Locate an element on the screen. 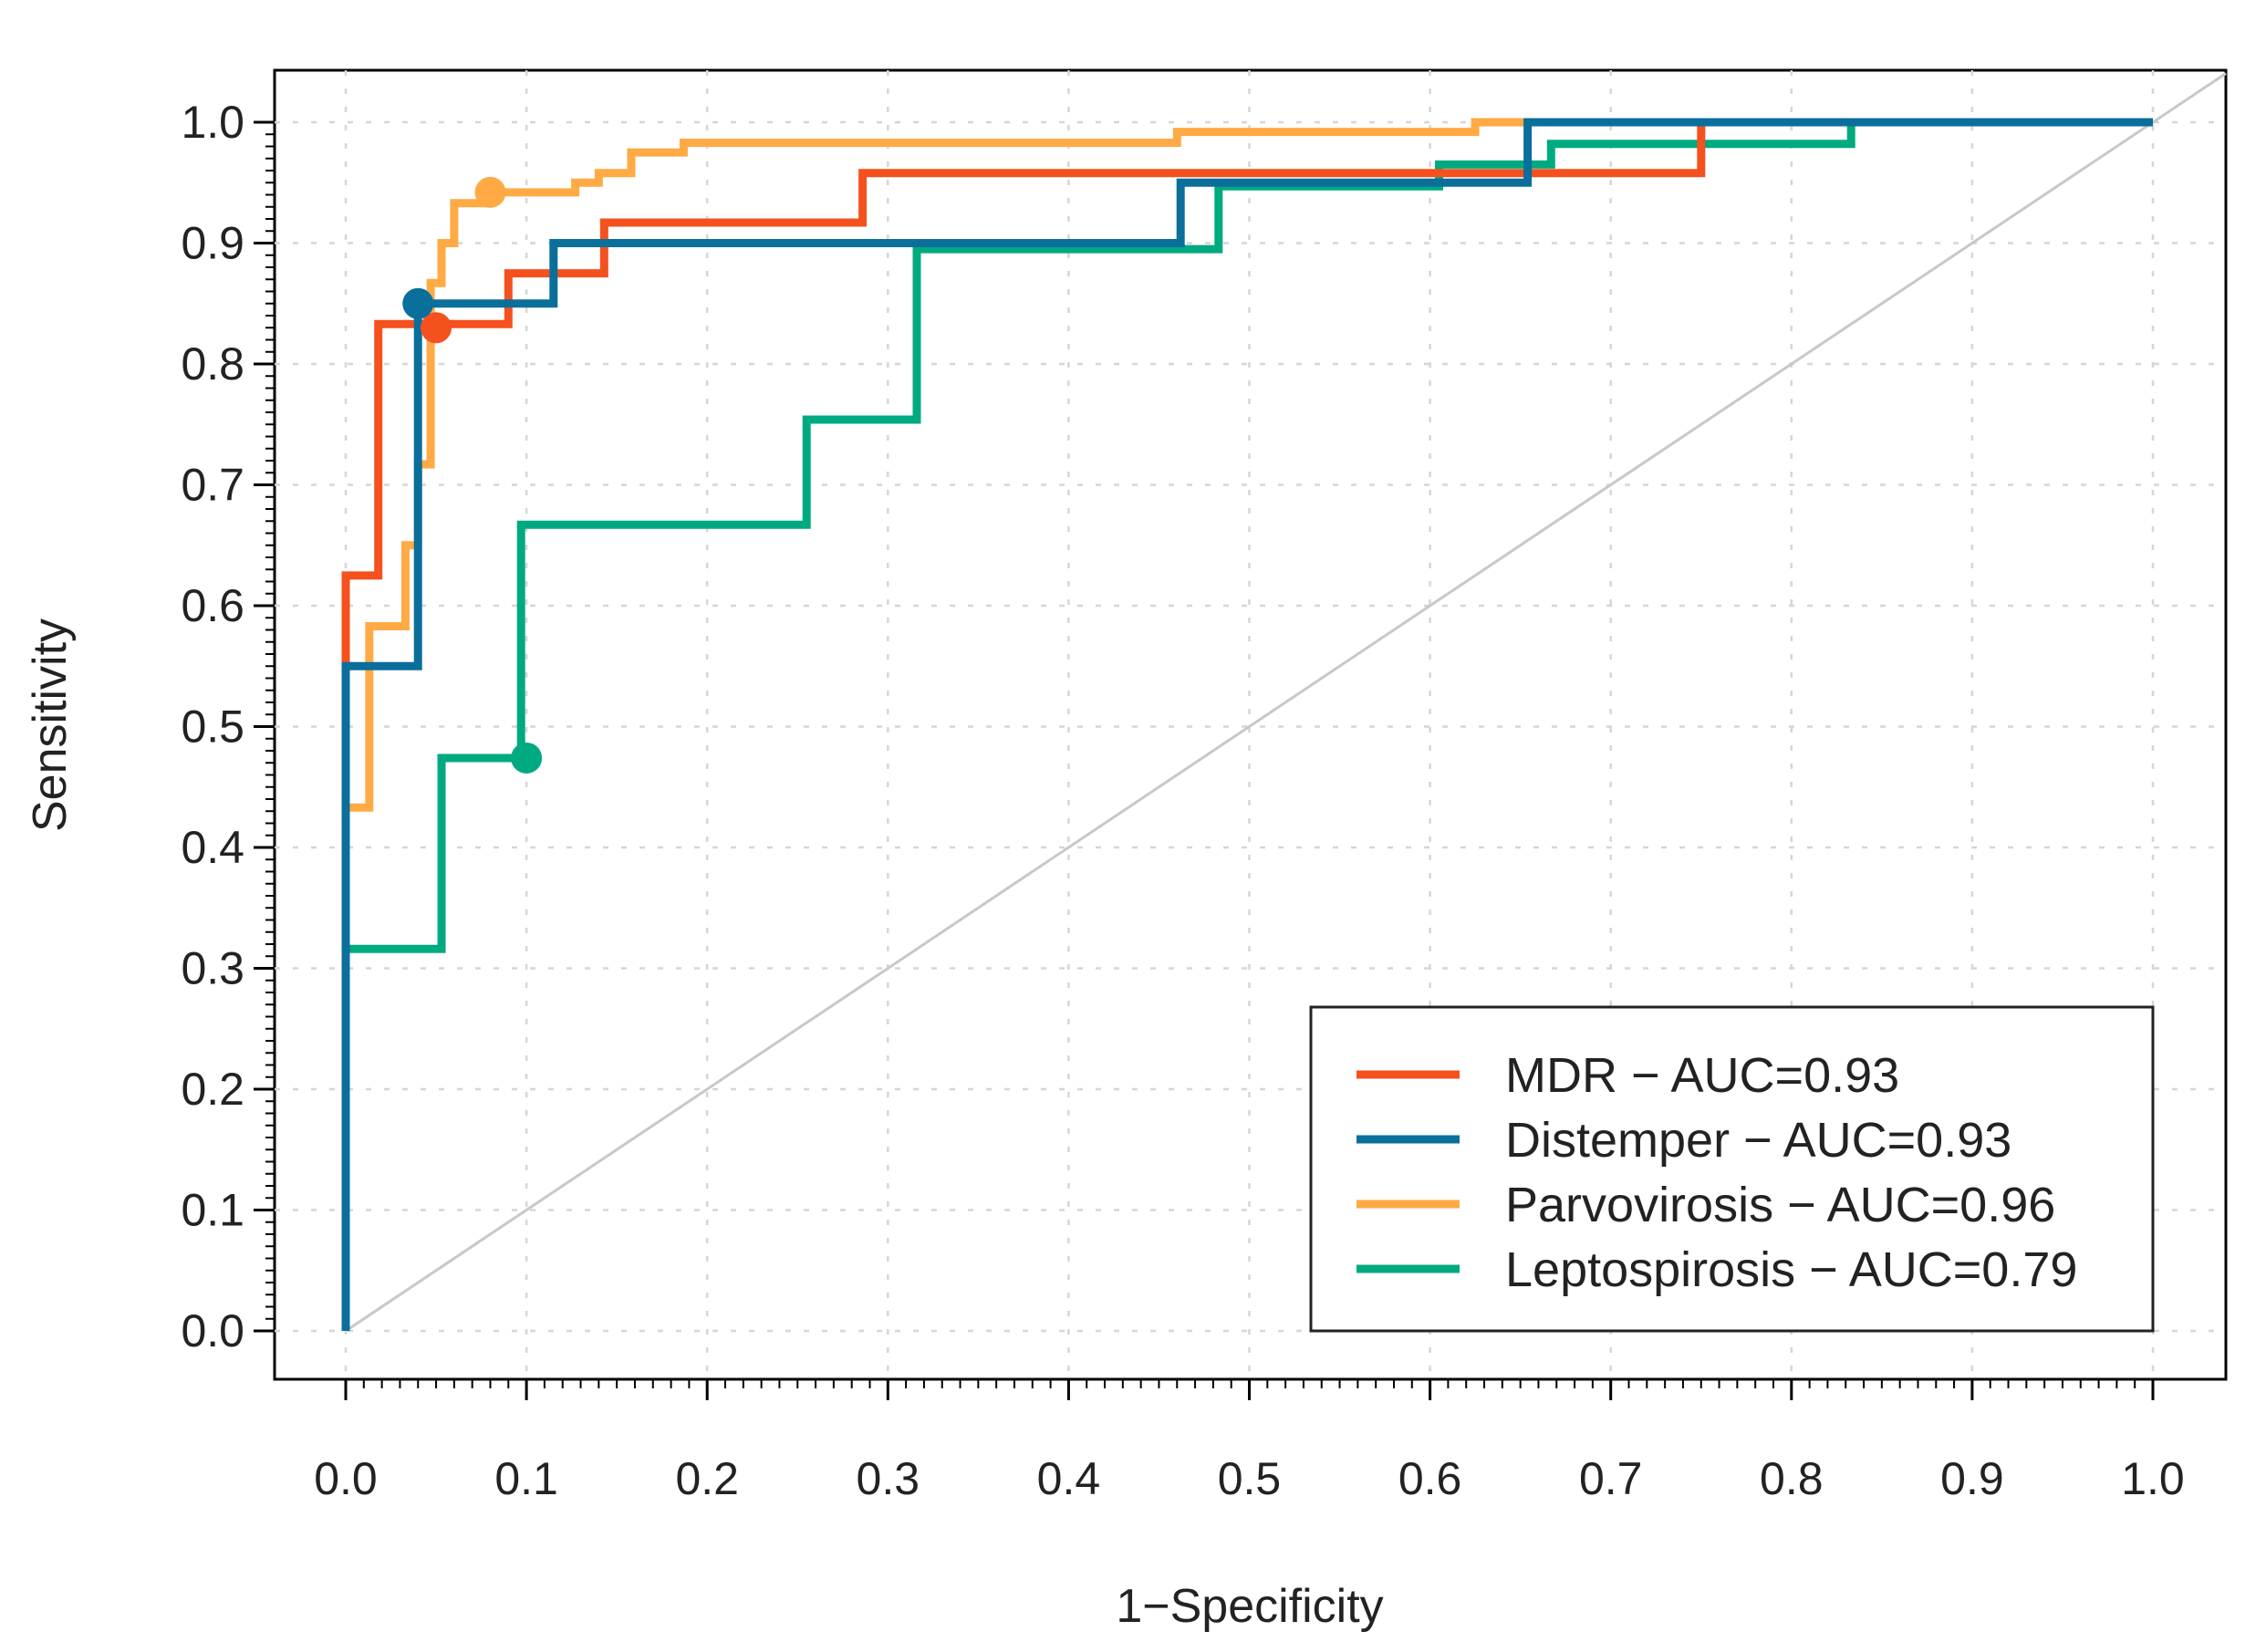 The image size is (2266, 1652). legend-label-0: MDR − AUC=0.93 is located at coordinates (1702, 1075).